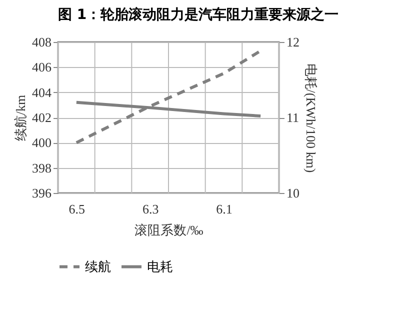  Describe the element at coordinates (169, 230) in the screenshot. I see `x-axis-title: 滚阻系数/‰` at that location.